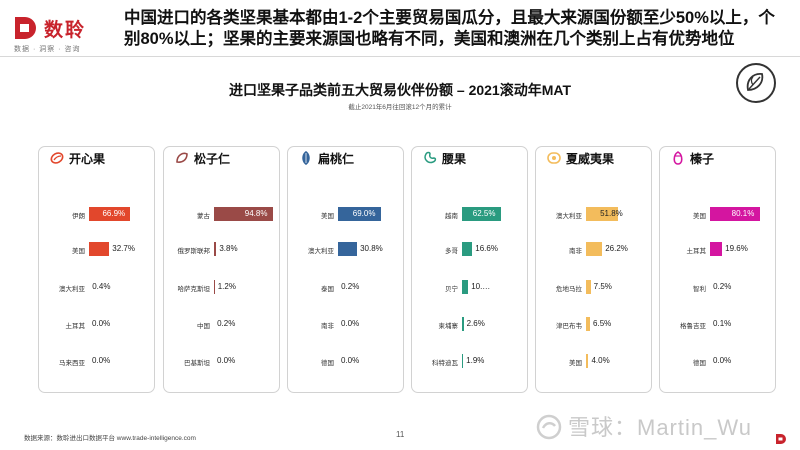 This screenshot has height=450, width=800. Describe the element at coordinates (228, 248) in the screenshot. I see `value-label: 3.8%` at that location.